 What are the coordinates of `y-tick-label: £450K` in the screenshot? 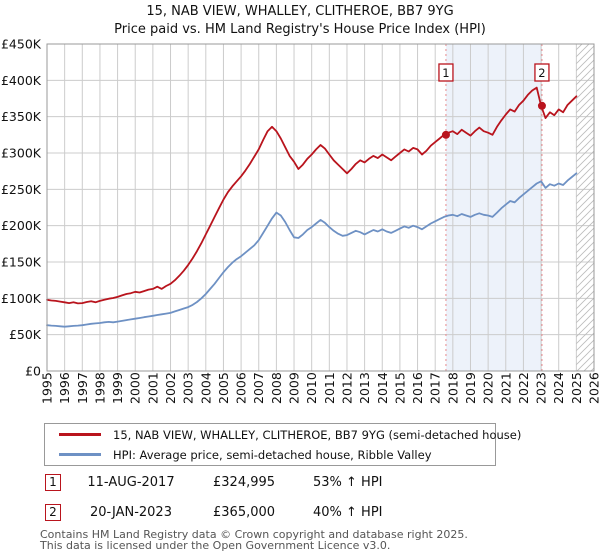 It's located at (21, 45).